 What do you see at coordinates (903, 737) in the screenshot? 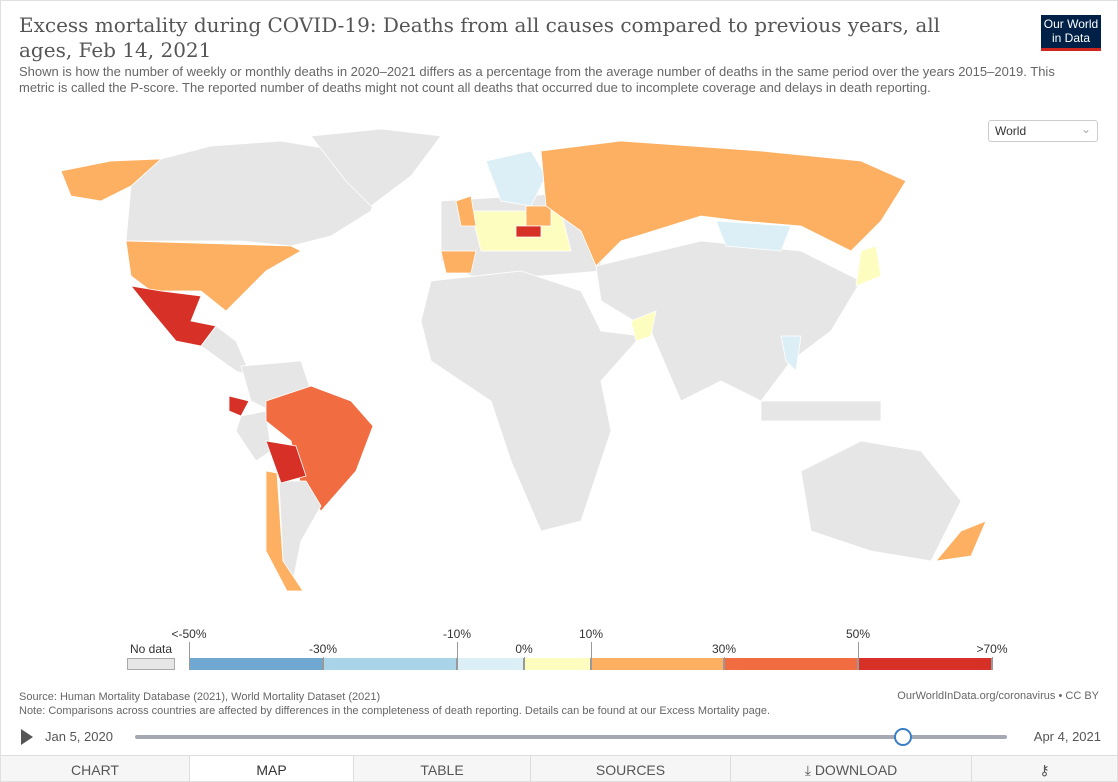
I see `timeline-handle` at bounding box center [903, 737].